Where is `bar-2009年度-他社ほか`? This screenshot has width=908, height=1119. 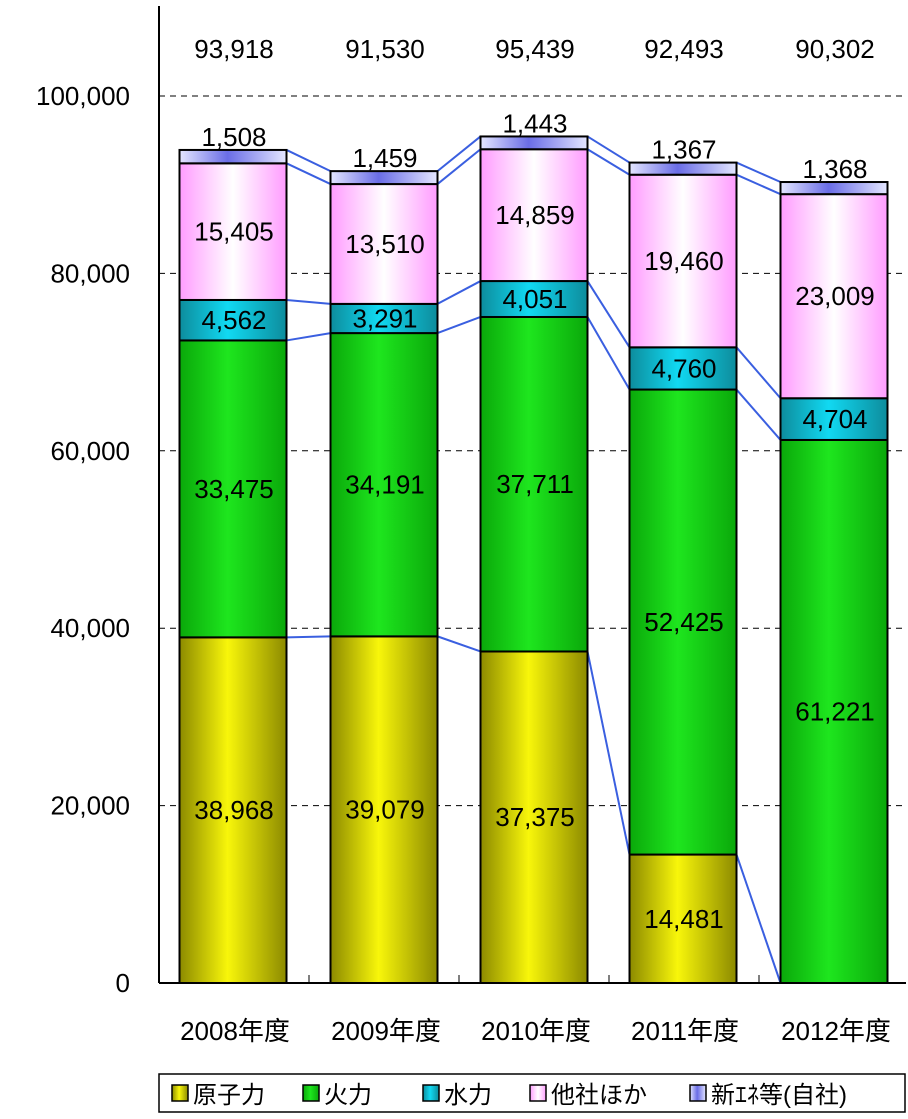 bar-2009年度-他社ほか is located at coordinates (384, 244).